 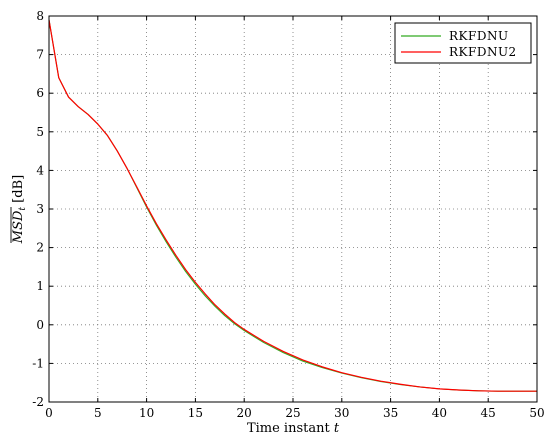 I want to click on y-tick-label: 2, so click(x=40, y=248).